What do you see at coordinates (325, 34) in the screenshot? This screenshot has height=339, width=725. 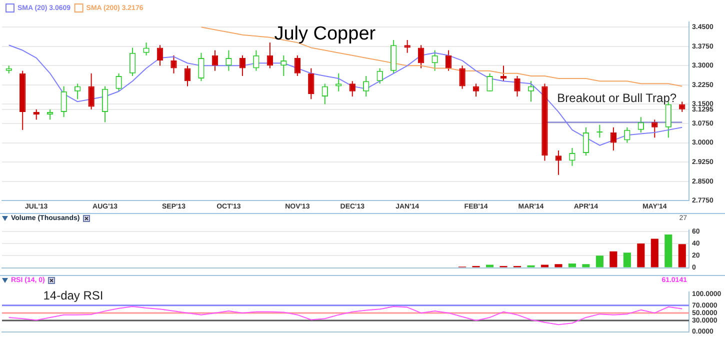 I see `chart-title: July Copper` at bounding box center [325, 34].